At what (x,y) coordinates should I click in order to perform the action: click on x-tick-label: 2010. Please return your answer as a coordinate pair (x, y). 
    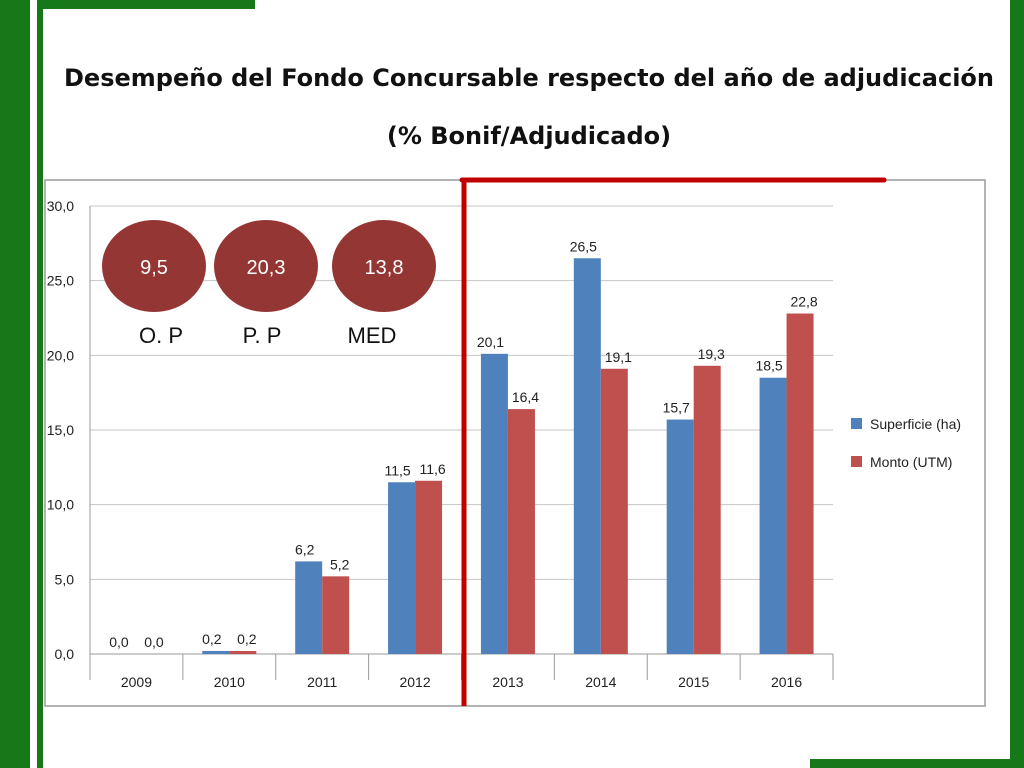
    Looking at the image, I should click on (229, 682).